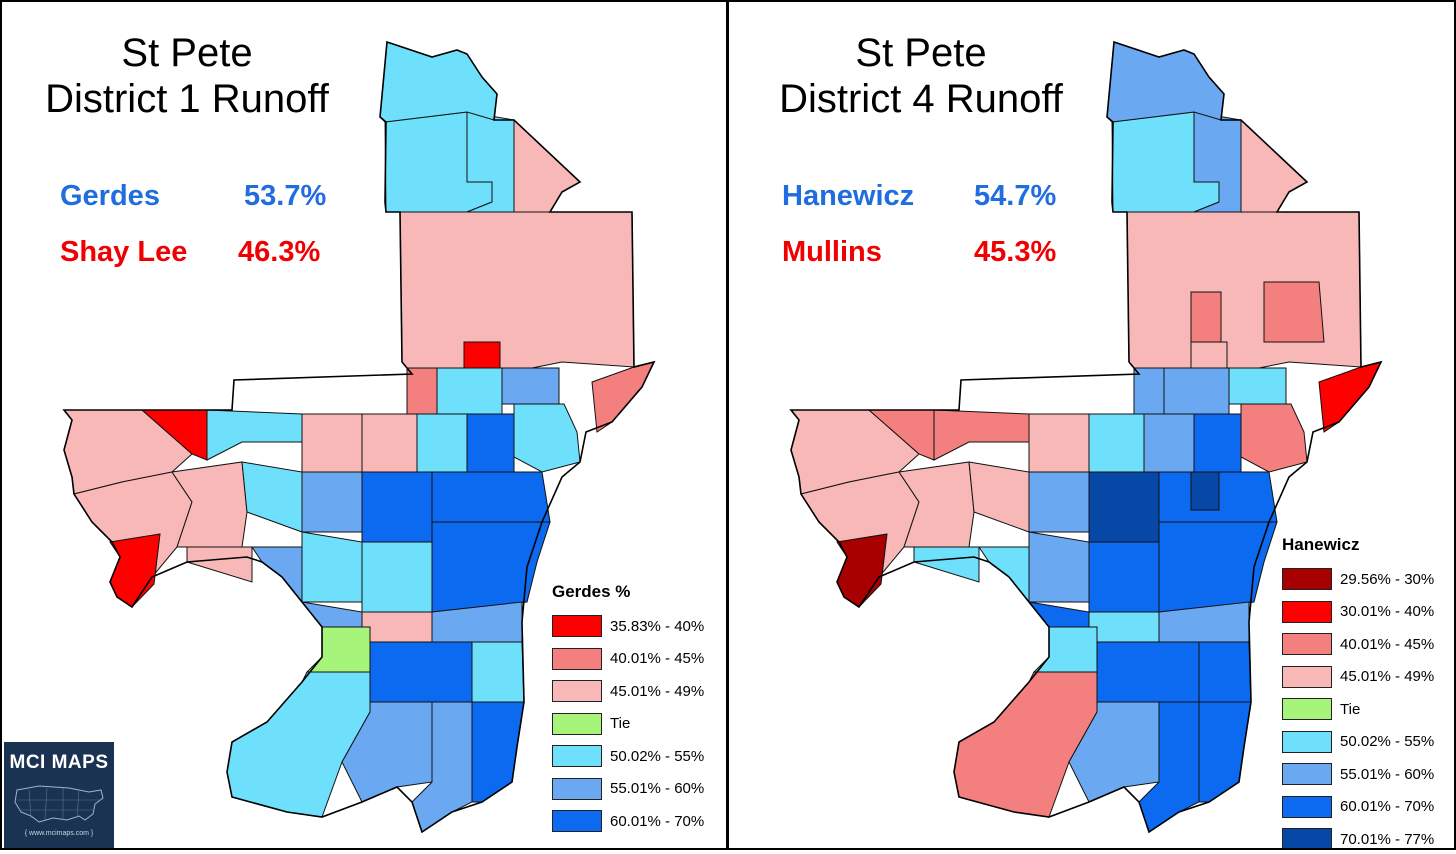 Image resolution: width=1456 pixels, height=854 pixels. What do you see at coordinates (1387, 807) in the screenshot?
I see `legend-label: 60.01% - 70%` at bounding box center [1387, 807].